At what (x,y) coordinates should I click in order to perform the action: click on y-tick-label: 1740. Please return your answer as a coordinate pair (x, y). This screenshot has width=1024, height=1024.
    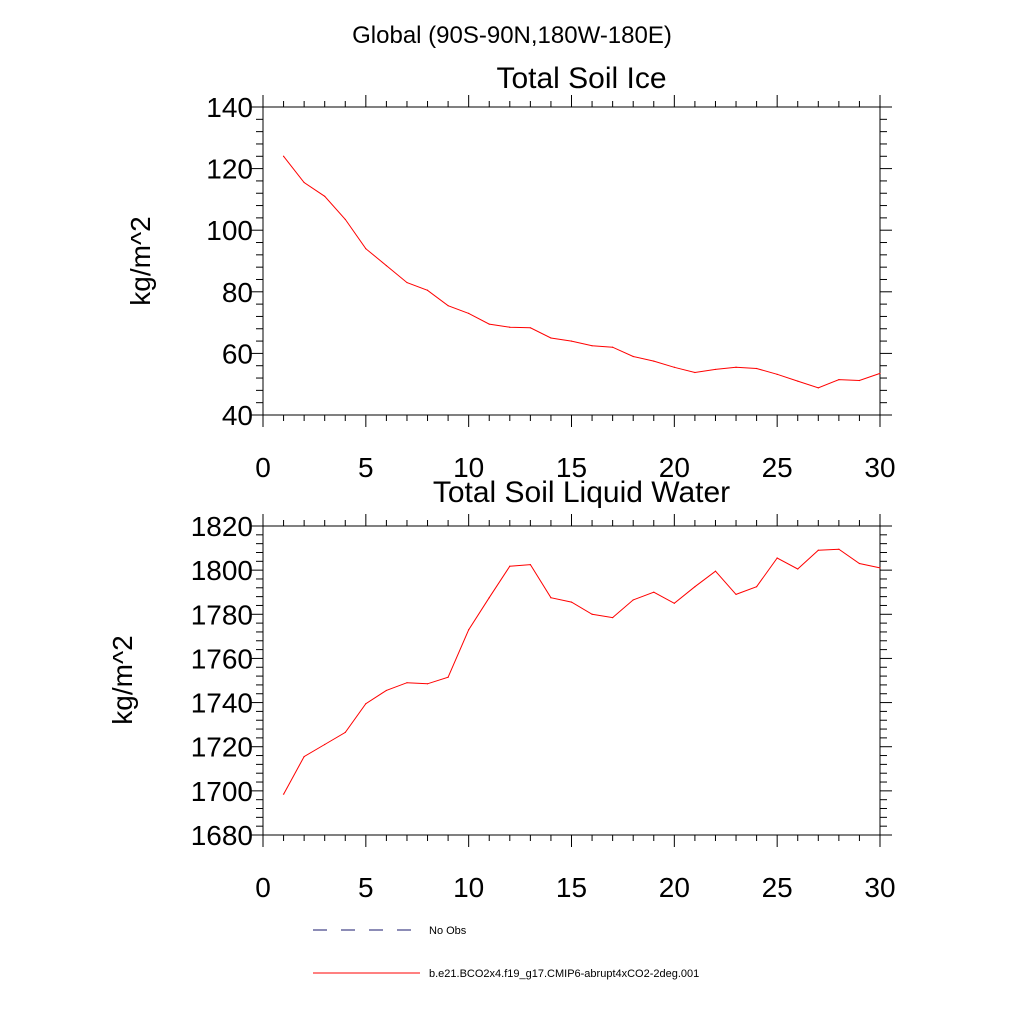
    Looking at the image, I should click on (222, 703).